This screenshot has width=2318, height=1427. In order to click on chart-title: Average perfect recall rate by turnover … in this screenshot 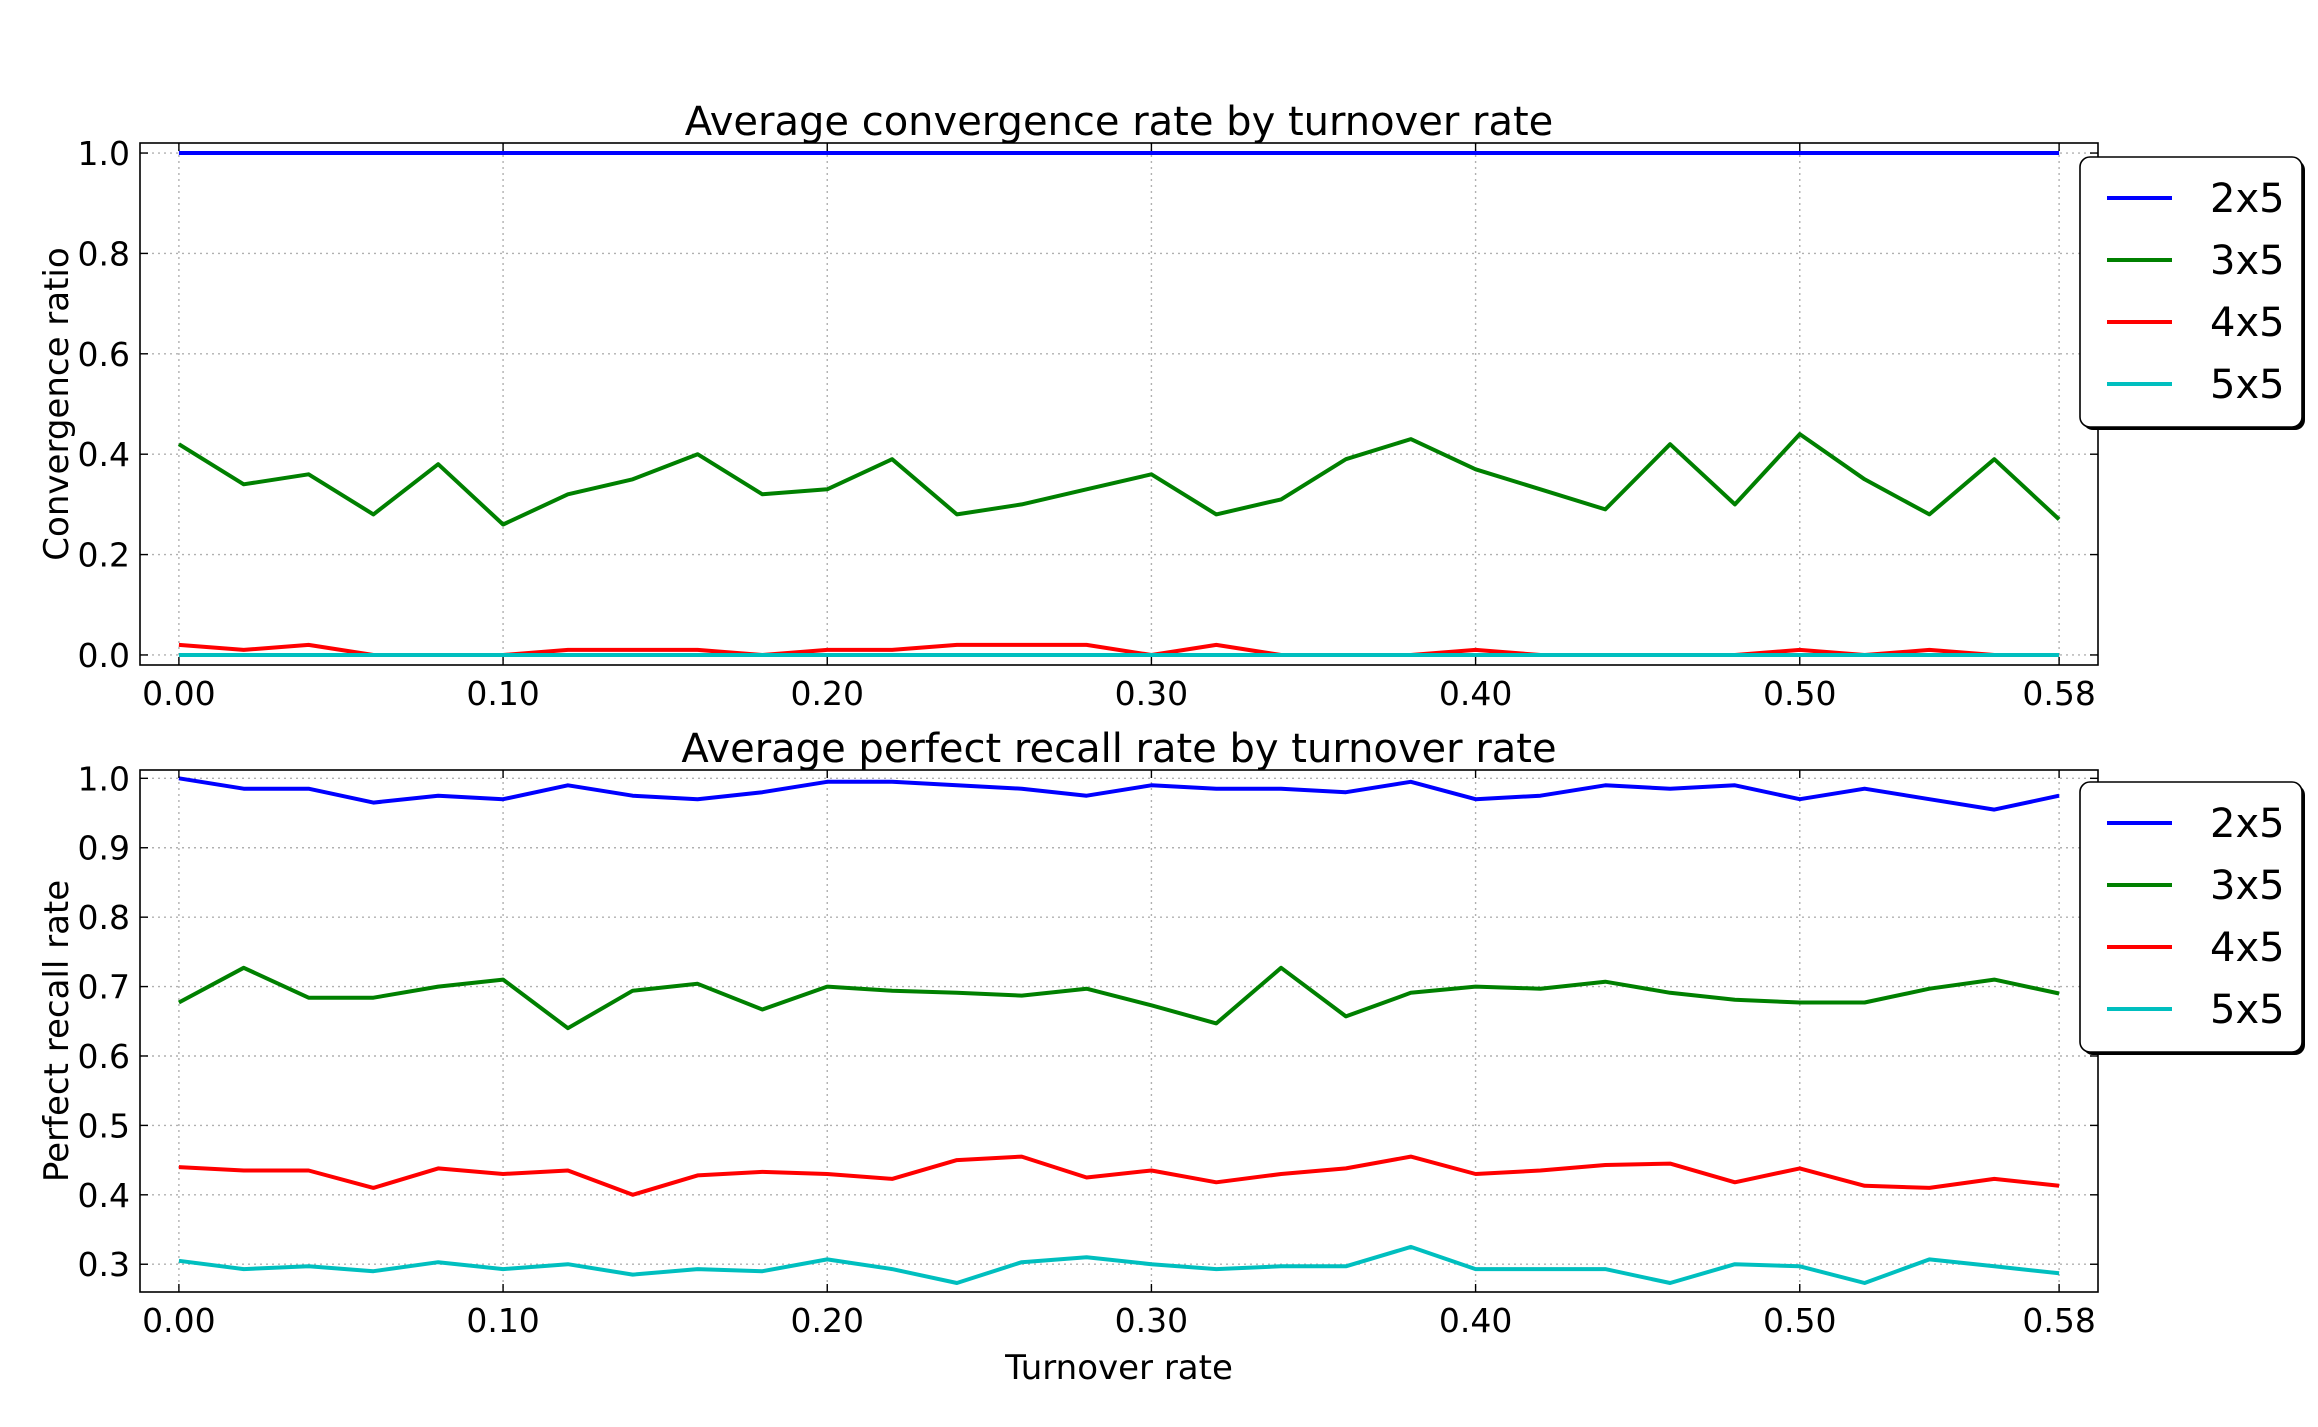, I will do `click(1118, 749)`.